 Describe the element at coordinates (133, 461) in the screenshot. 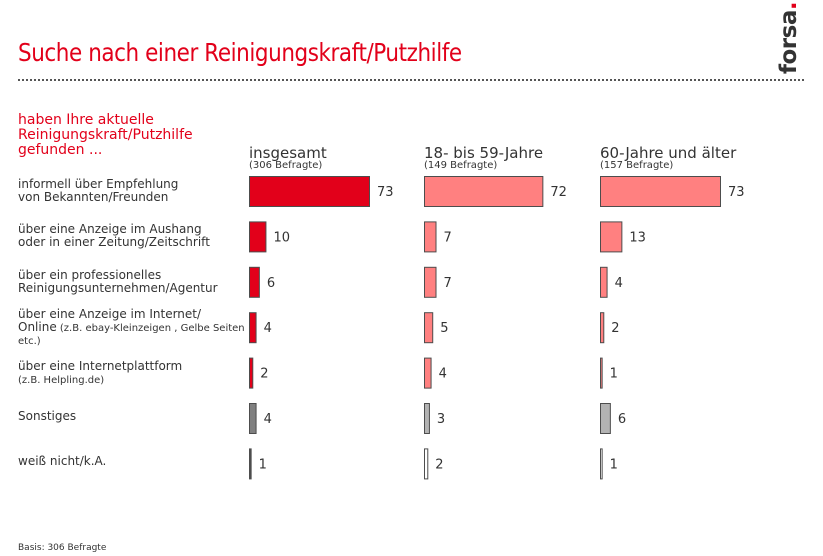

I see `category-label: weiß nicht/k.A.` at that location.